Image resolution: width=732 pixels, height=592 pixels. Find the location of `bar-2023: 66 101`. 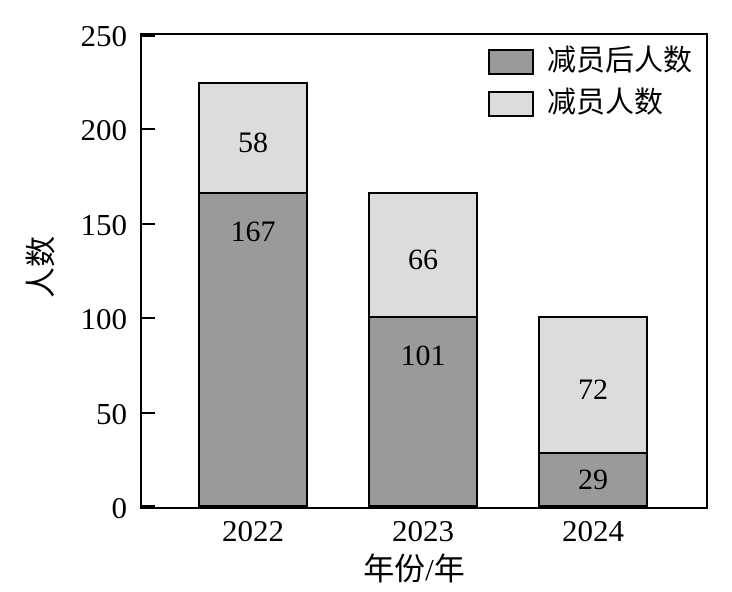

bar-2023: 66 101 is located at coordinates (423, 349).